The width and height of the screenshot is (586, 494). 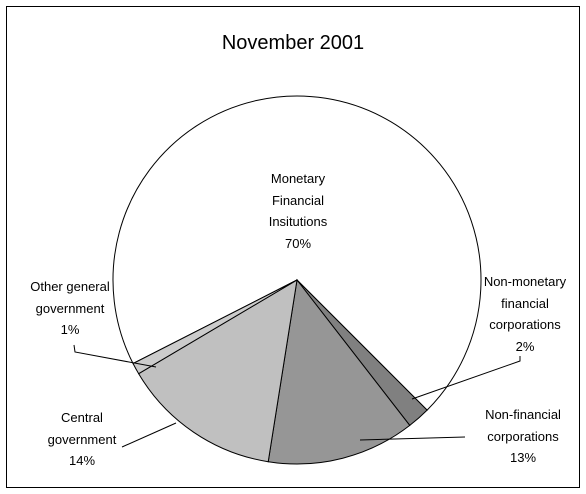 I want to click on value-label: 13%, so click(x=523, y=457).